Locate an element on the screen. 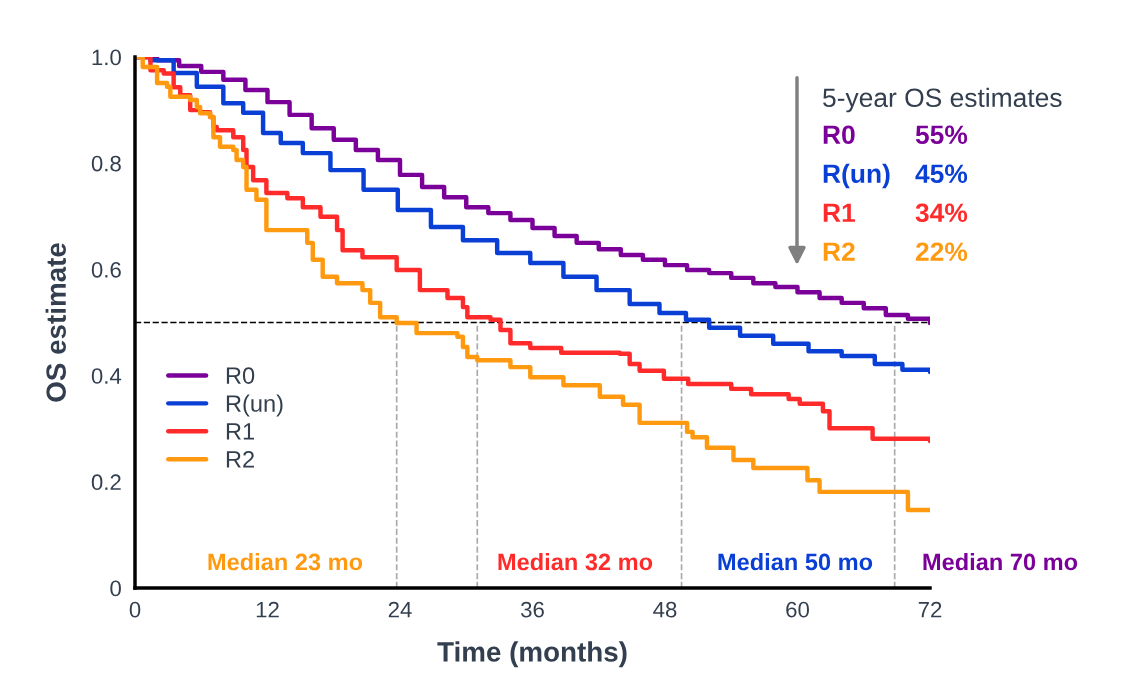  legend-label: R0 is located at coordinates (240, 375).